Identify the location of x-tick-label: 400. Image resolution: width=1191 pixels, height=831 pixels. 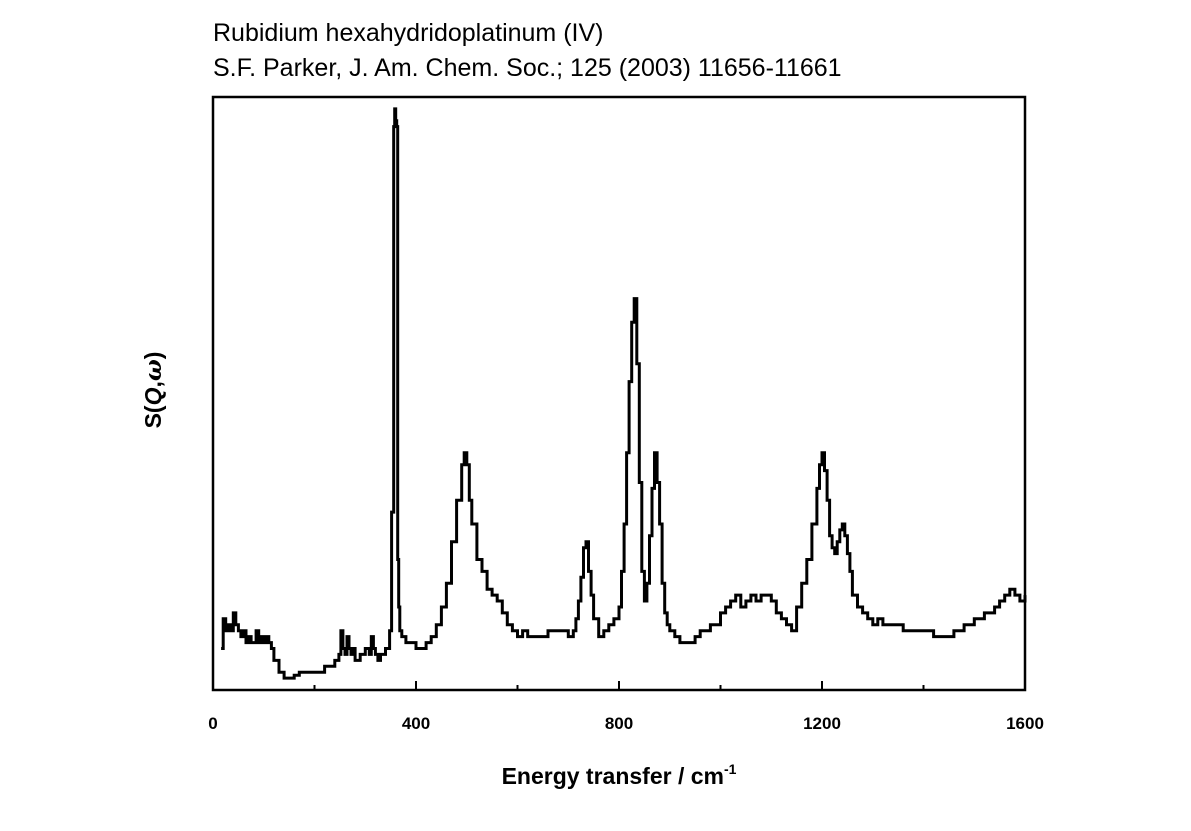
(416, 723).